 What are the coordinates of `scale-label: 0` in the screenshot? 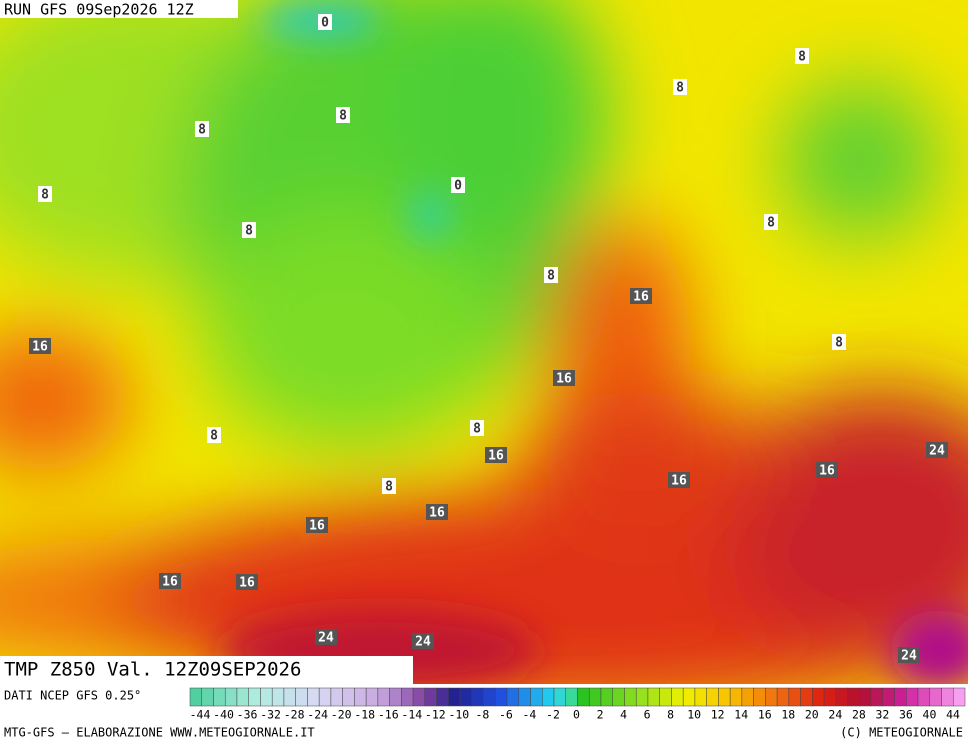 It's located at (576, 715).